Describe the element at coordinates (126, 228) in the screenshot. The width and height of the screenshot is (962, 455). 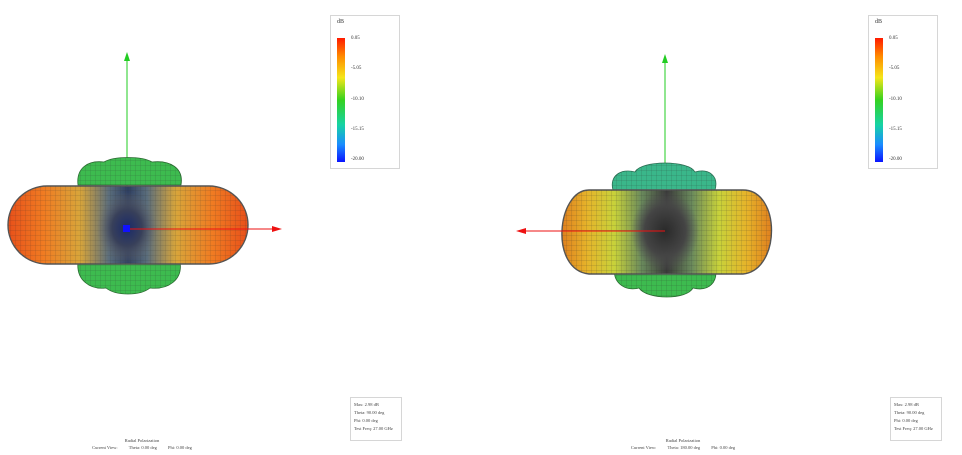
I see `origin-marker-icon` at that location.